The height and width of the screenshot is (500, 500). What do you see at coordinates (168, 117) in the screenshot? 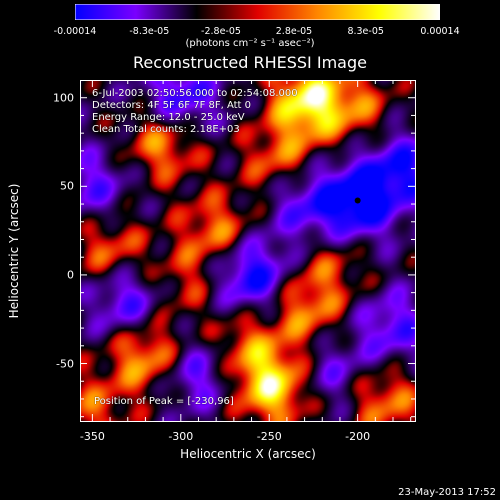
I see `annotation-energy-range: Energy Range: 12.0 - 25.0 keV` at bounding box center [168, 117].